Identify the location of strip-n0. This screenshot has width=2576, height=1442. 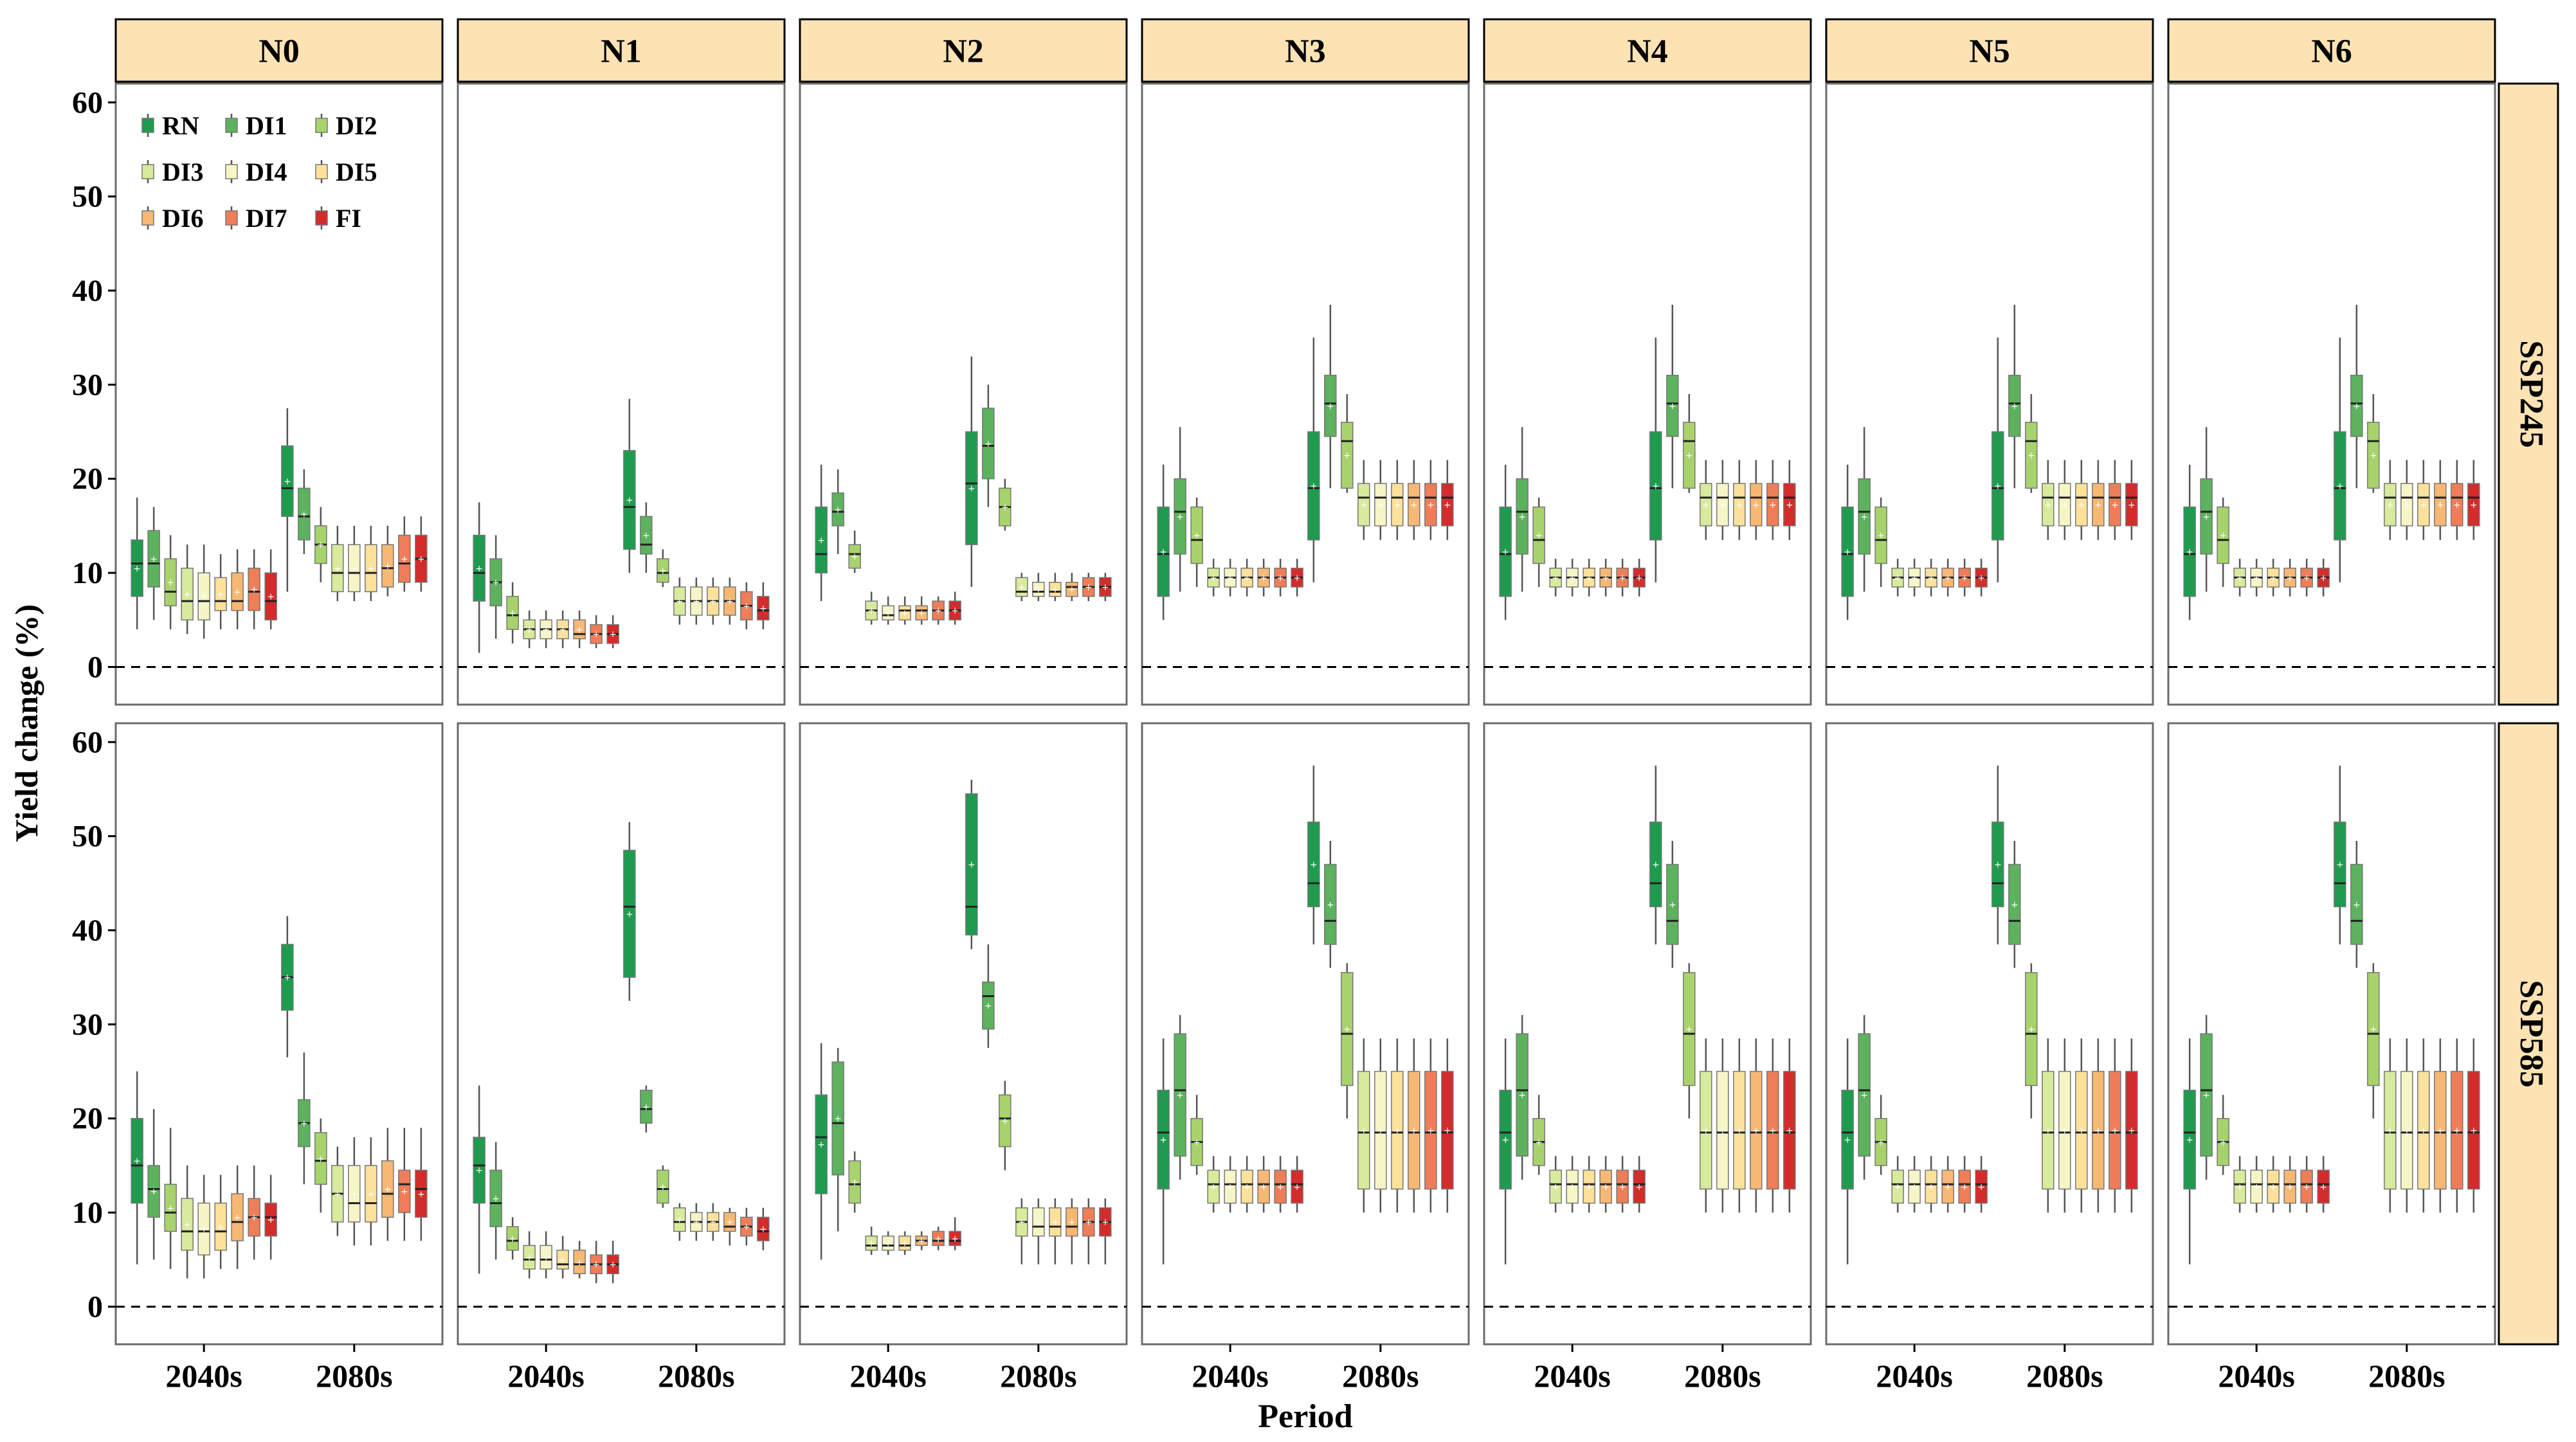
(279, 50).